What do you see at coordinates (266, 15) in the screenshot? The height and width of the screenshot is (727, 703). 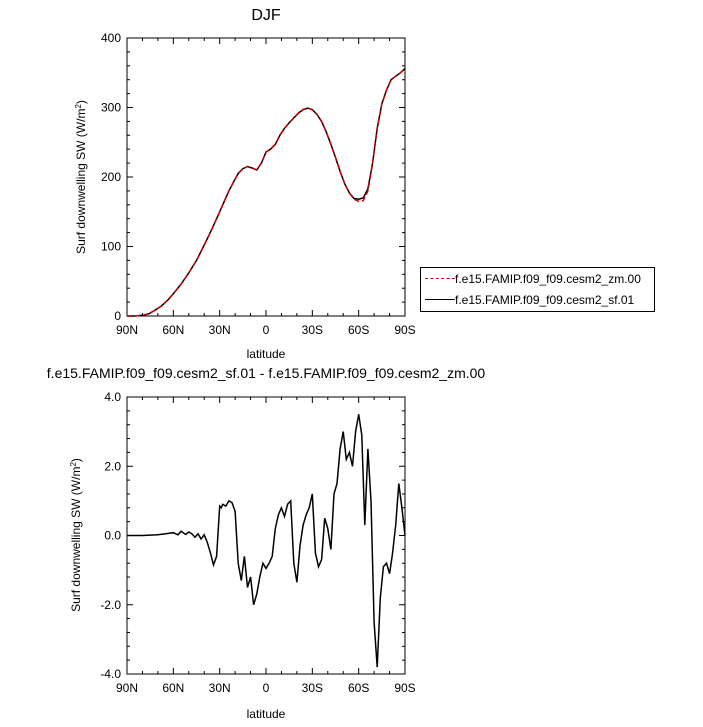 I see `chart-title: DJF` at bounding box center [266, 15].